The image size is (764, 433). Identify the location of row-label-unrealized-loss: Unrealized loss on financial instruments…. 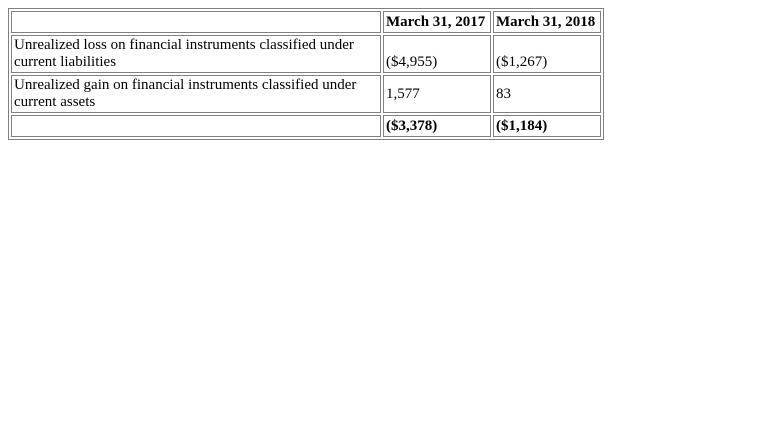
(196, 54).